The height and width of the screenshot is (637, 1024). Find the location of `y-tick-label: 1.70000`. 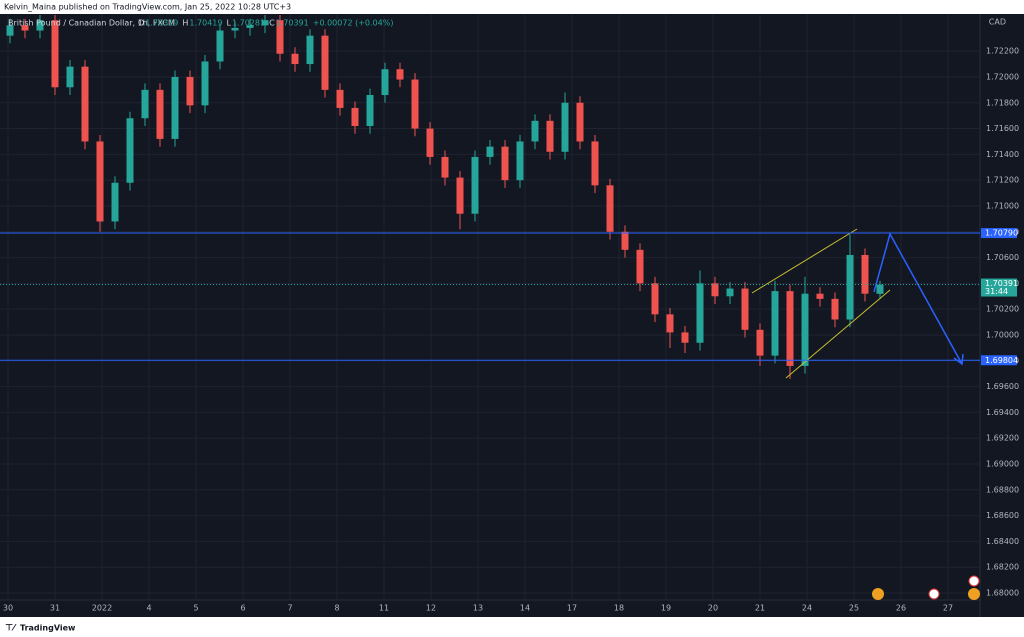

y-tick-label: 1.70000 is located at coordinates (1002, 334).